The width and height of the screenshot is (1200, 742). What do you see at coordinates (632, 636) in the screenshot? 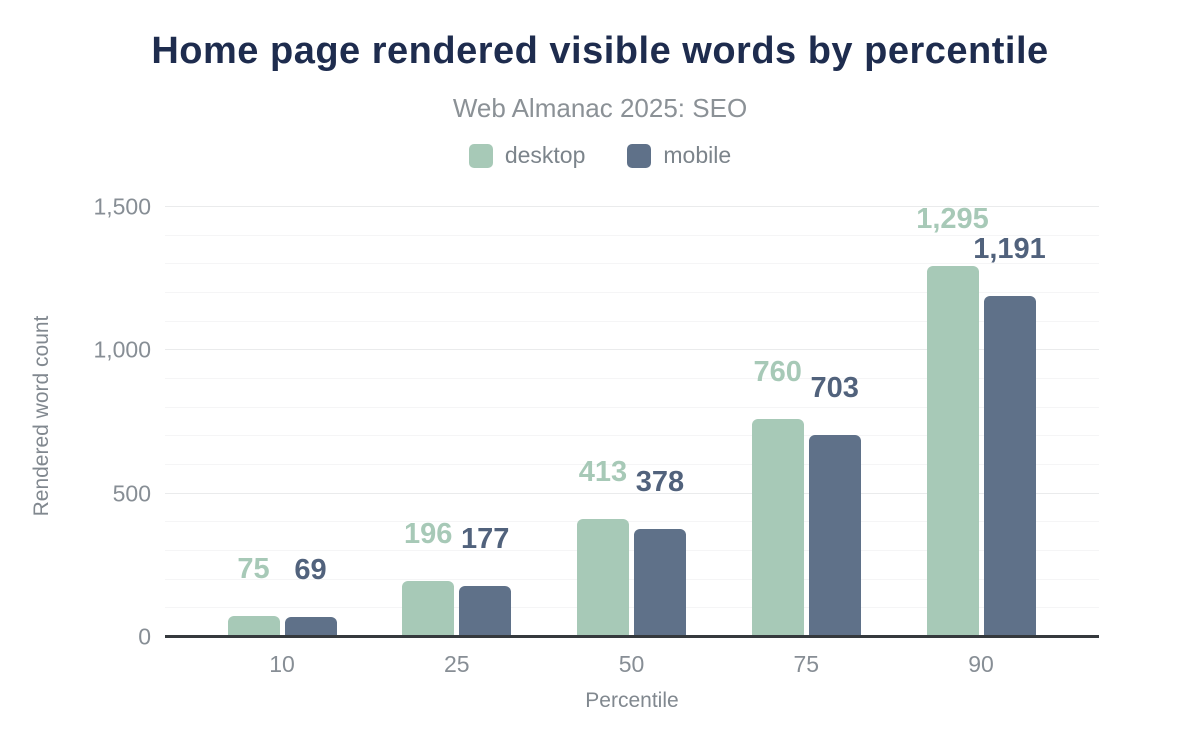
I see `x-axis-line` at bounding box center [632, 636].